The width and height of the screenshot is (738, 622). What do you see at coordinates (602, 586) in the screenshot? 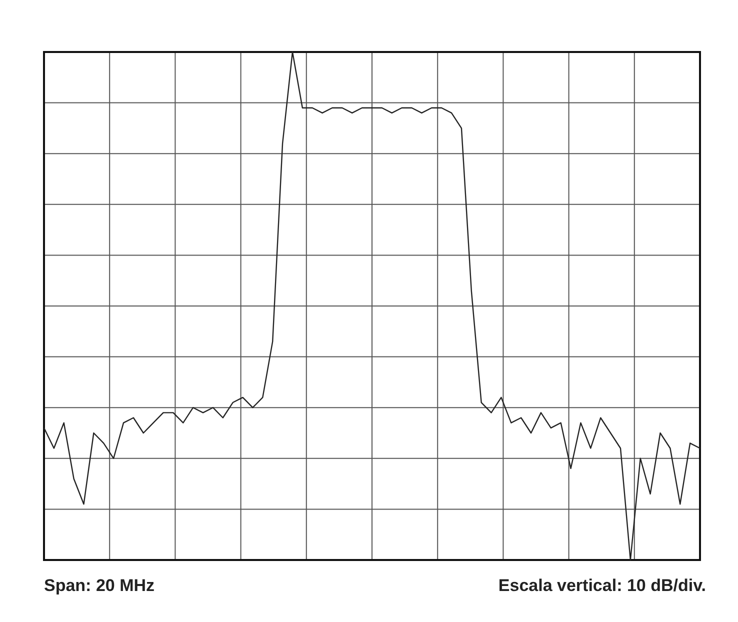
I see `text: Escala vertical: 10 dB/div.` at bounding box center [602, 586].